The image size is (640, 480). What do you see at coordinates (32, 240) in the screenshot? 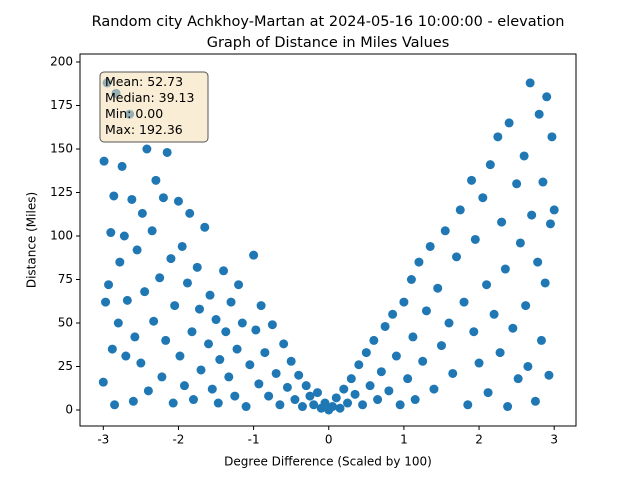
I see `y-axis-label: Distance (Miles)` at bounding box center [32, 240].